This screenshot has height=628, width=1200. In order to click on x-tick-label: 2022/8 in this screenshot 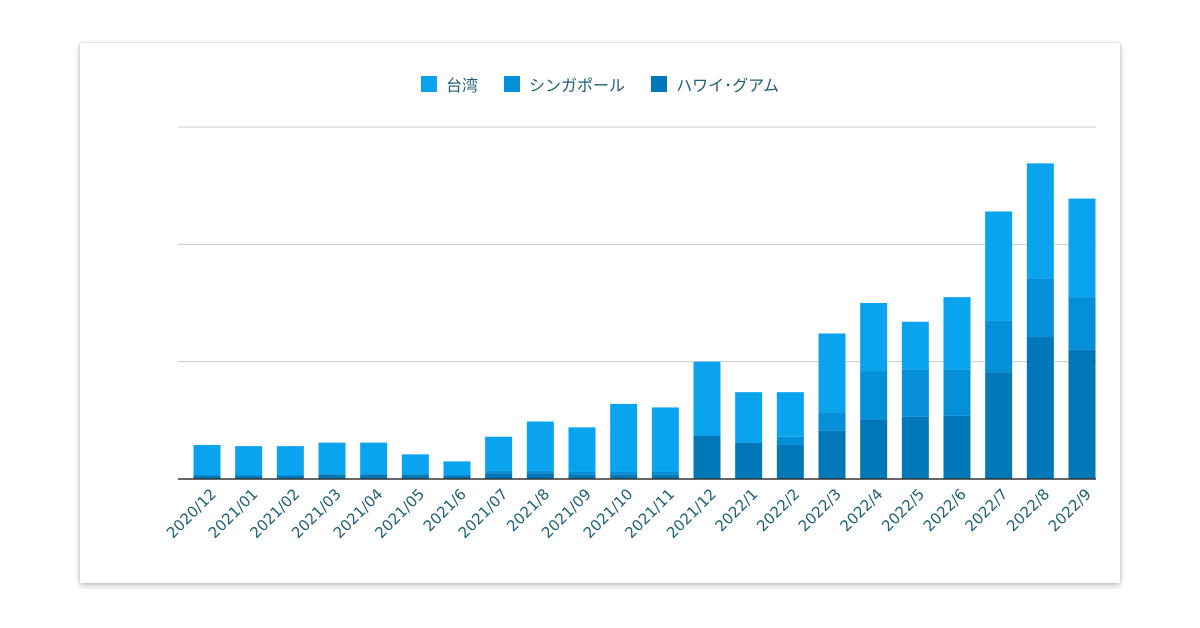, I will do `click(1028, 510)`.